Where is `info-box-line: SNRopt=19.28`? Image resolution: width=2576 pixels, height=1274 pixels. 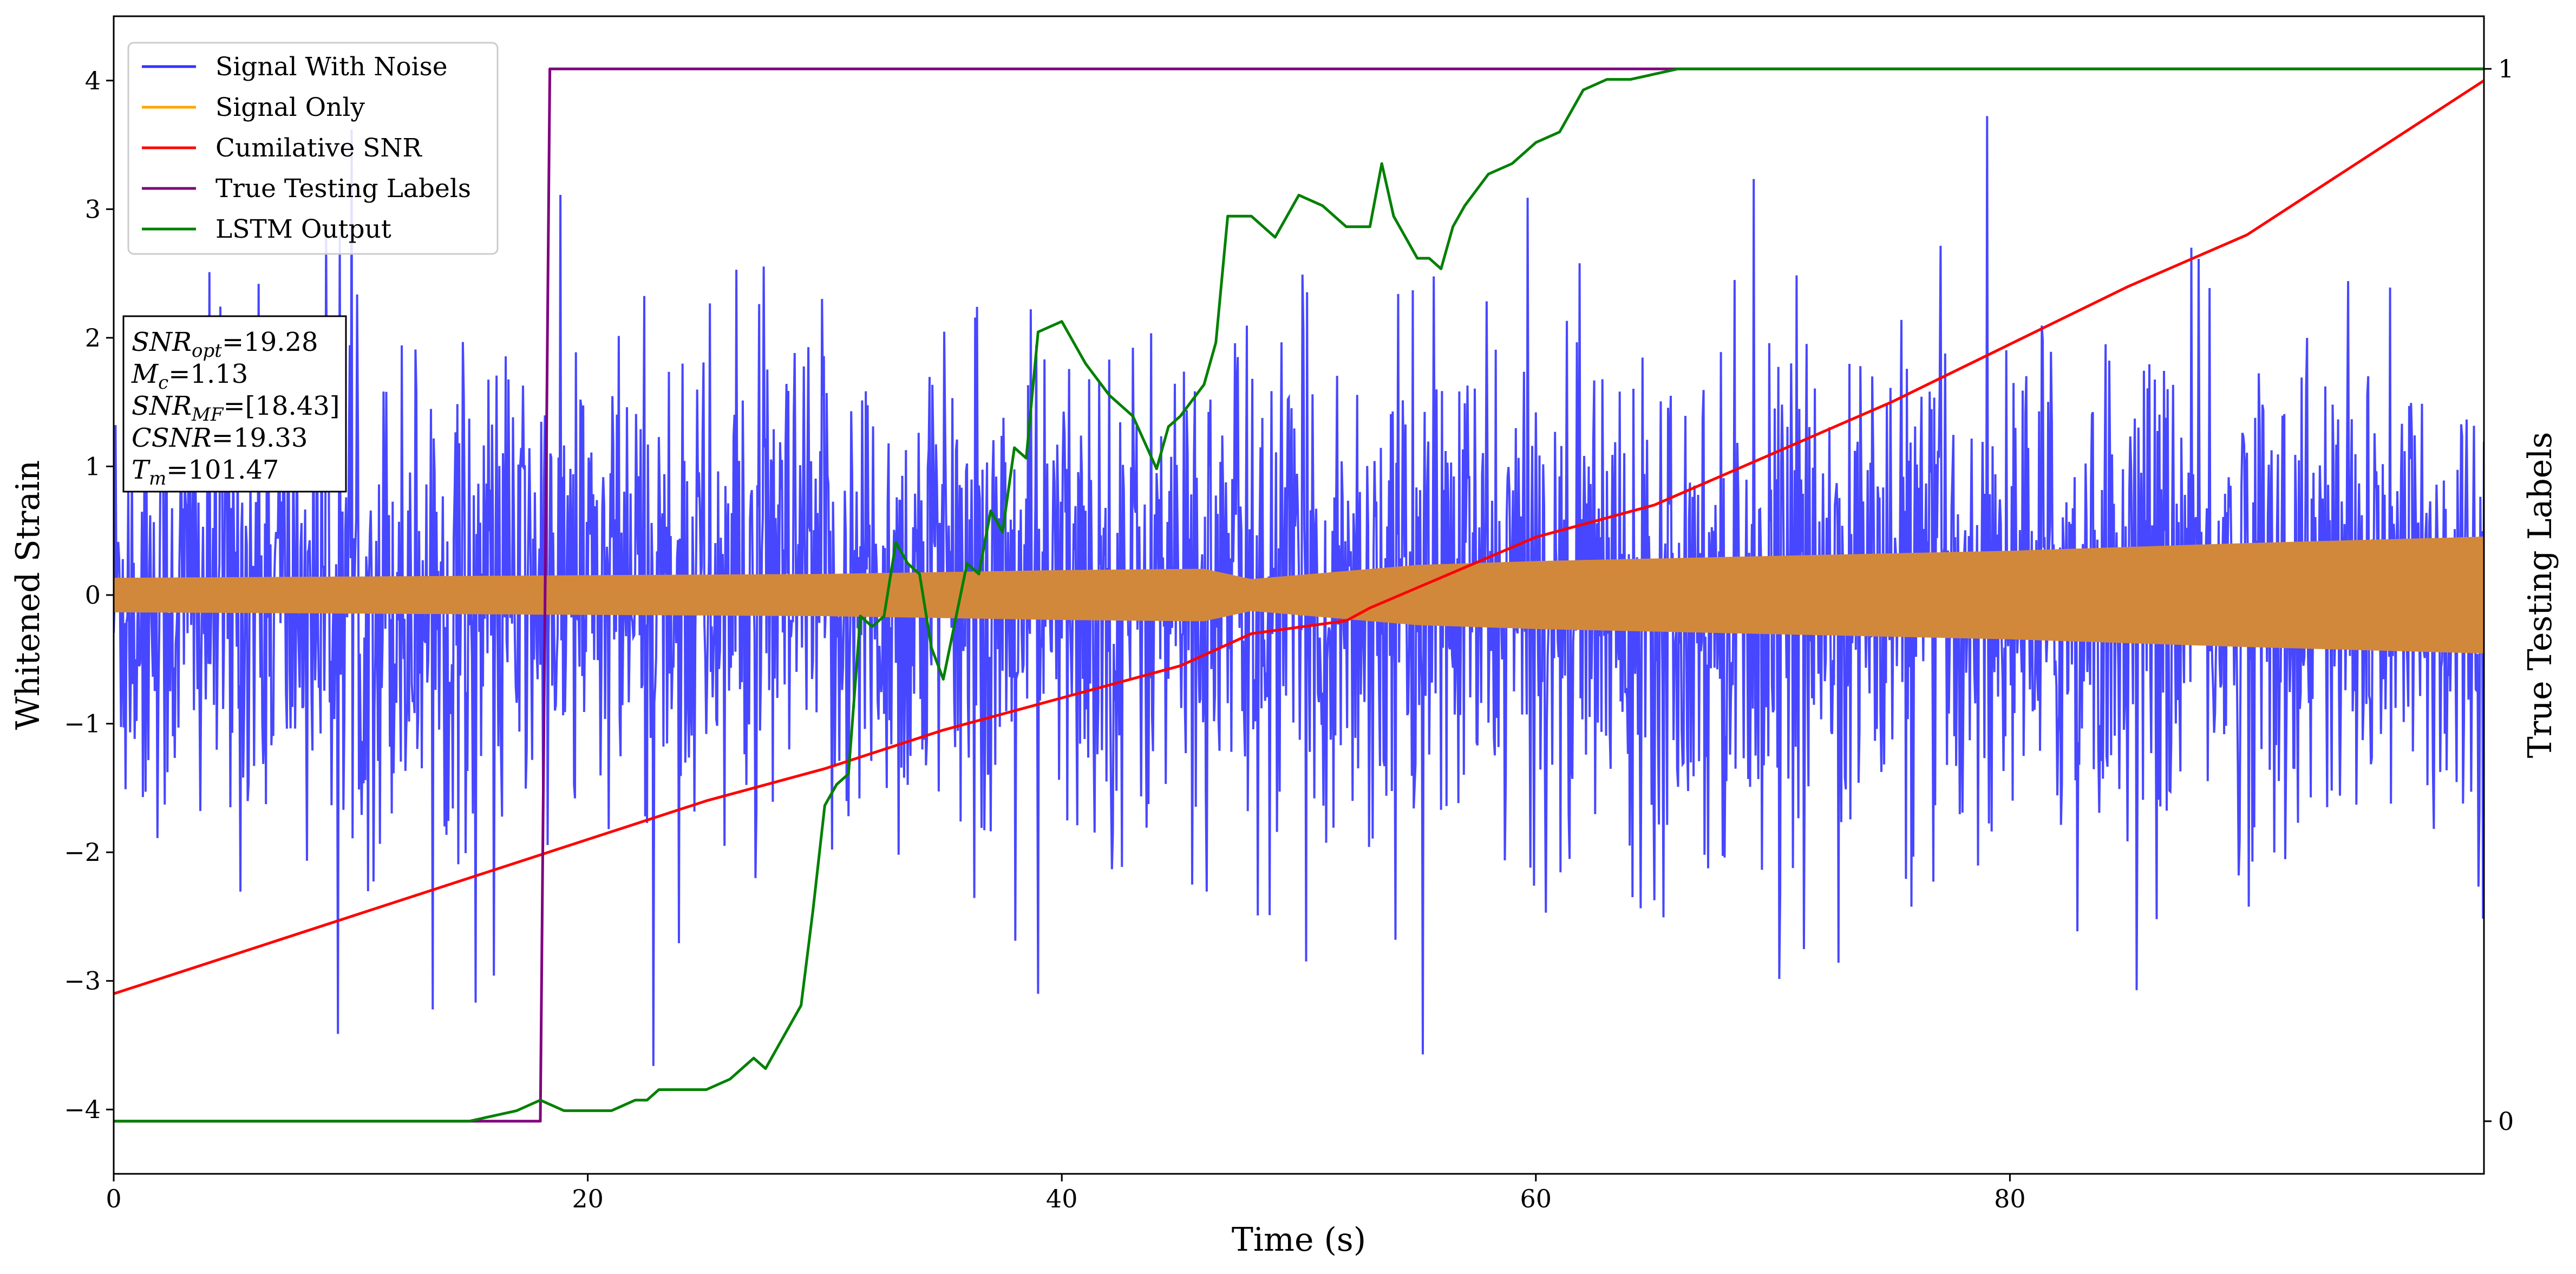 info-box-line: SNRopt=19.28 is located at coordinates (225, 344).